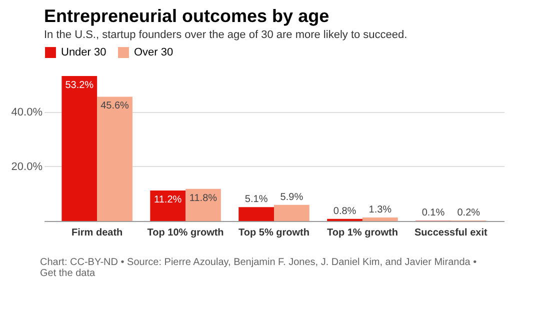 The image size is (560, 320). What do you see at coordinates (292, 197) in the screenshot?
I see `data-label: 5.9%` at bounding box center [292, 197].